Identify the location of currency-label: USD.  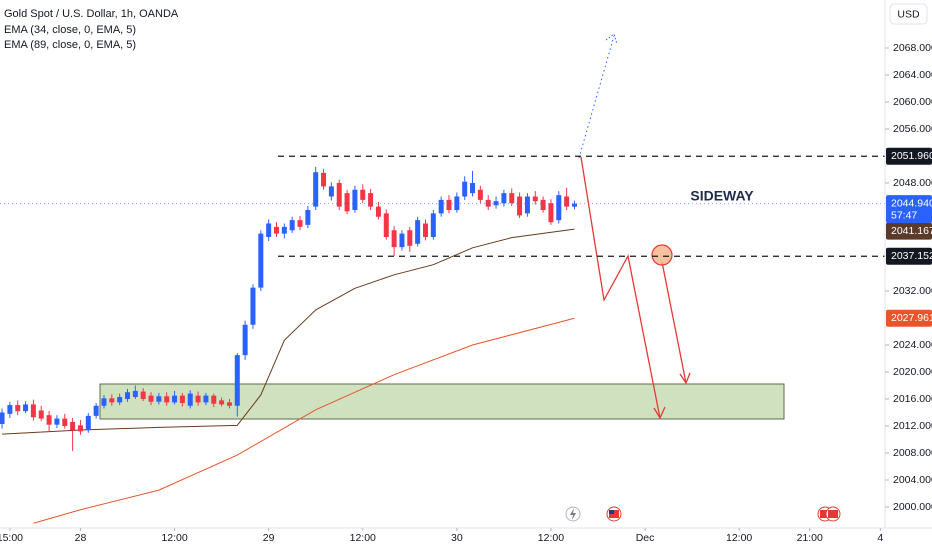
(908, 14).